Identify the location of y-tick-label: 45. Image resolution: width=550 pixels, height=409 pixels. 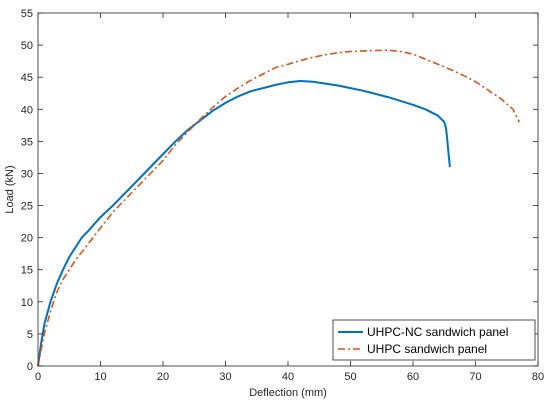
(27, 78).